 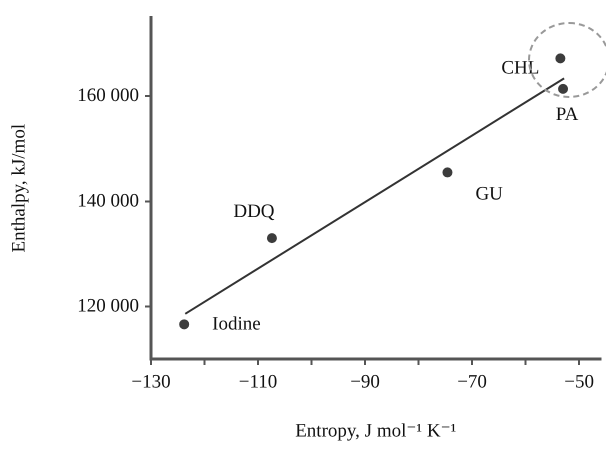 I want to click on y-tick-label: 160 000, so click(x=108, y=95).